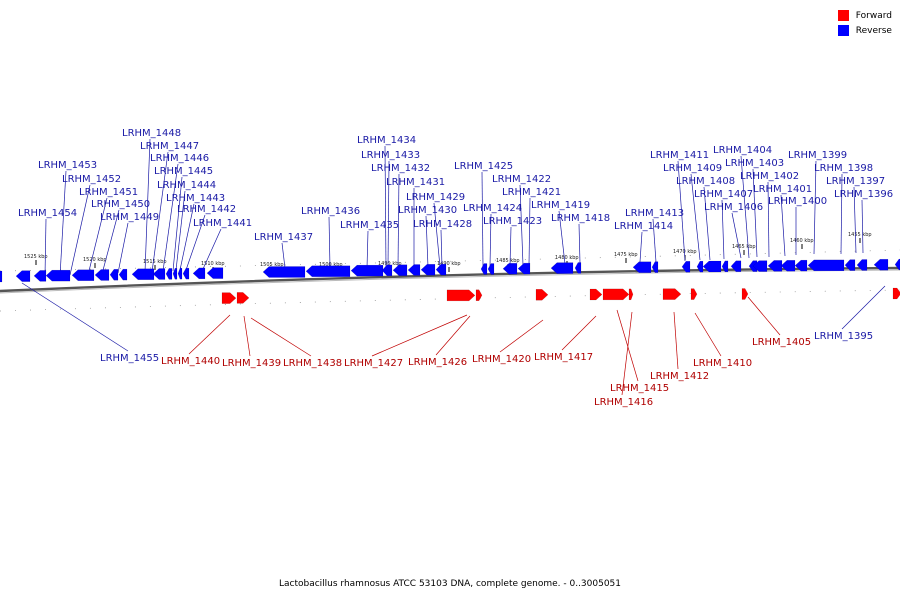 This screenshot has width=900, height=600. Describe the element at coordinates (442, 224) in the screenshot. I see `reverse-gene-label: LRHM_1428` at that location.